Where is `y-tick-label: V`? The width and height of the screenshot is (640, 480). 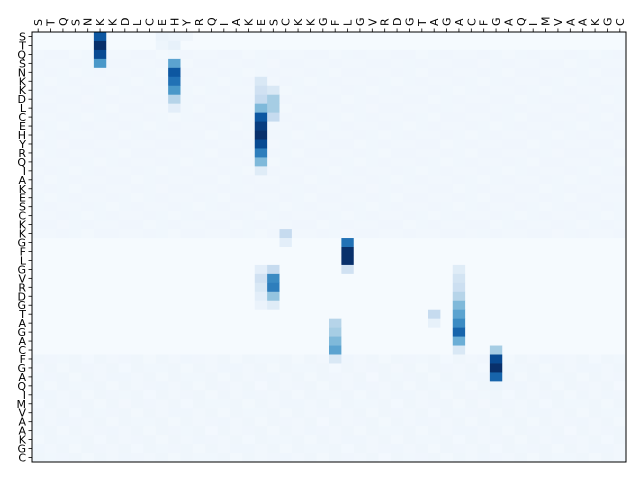
y-tick-label: V is located at coordinates (22, 278).